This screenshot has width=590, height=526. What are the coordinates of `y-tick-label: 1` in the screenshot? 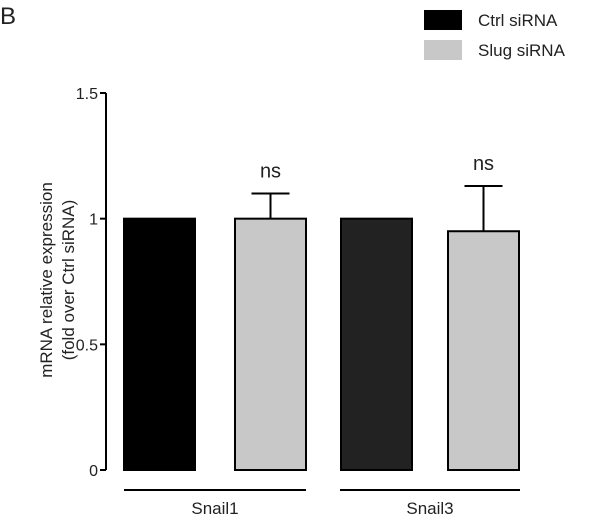 It's located at (93, 220).